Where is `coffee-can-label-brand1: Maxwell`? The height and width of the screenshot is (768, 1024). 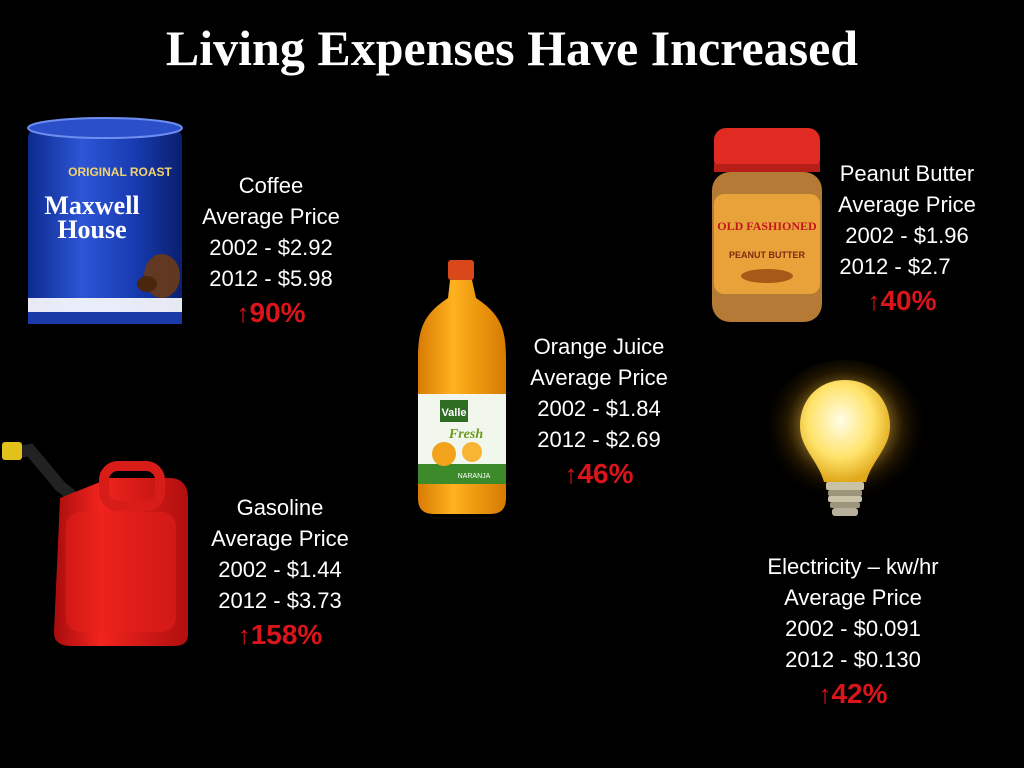 coffee-can-label-brand1: Maxwell is located at coordinates (91, 205).